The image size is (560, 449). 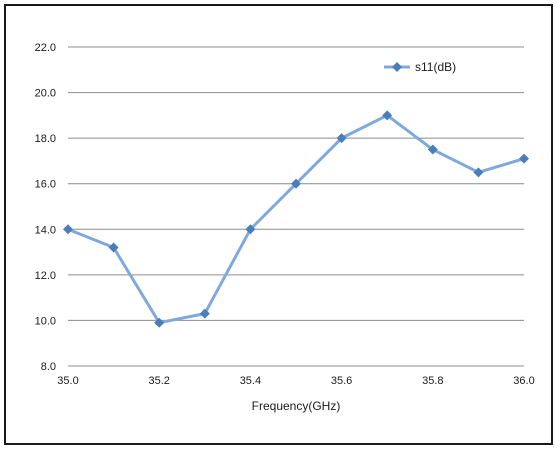 What do you see at coordinates (45, 139) in the screenshot?
I see `y-tick-18.0: 18.0` at bounding box center [45, 139].